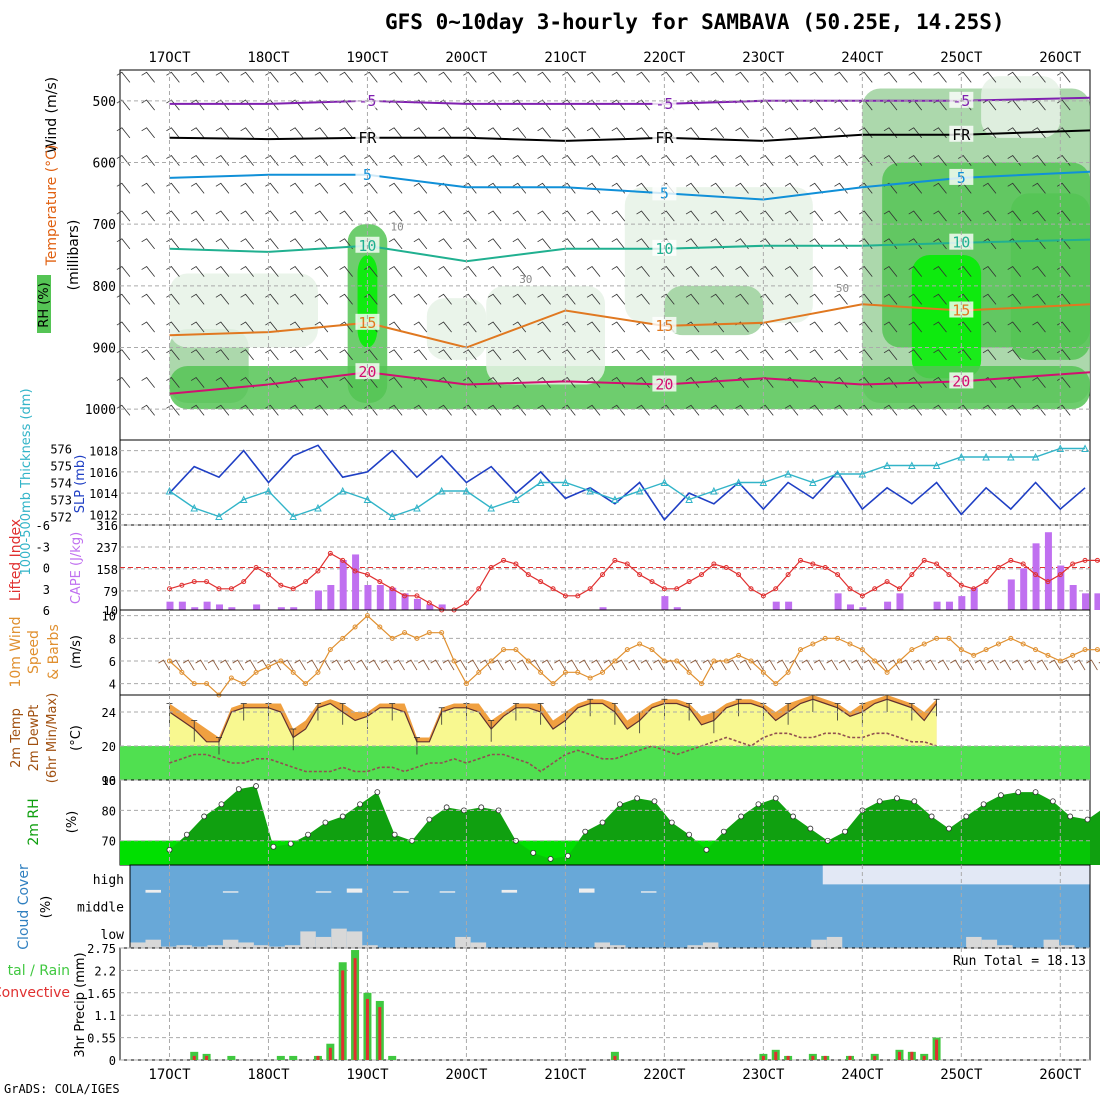 This screenshot has height=1100, width=1100. What do you see at coordinates (107, 548) in the screenshot?
I see `cape-tick: 237` at bounding box center [107, 548].